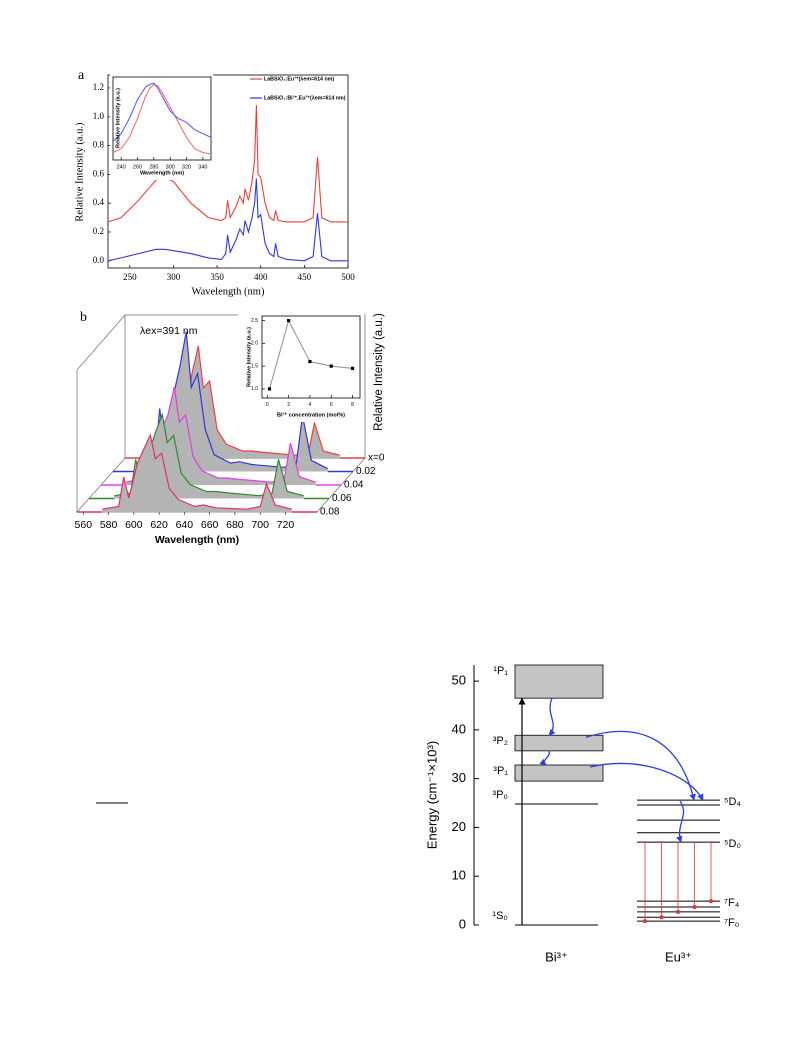 The image size is (793, 1062). I want to click on x-tick-label: 350, so click(217, 277).